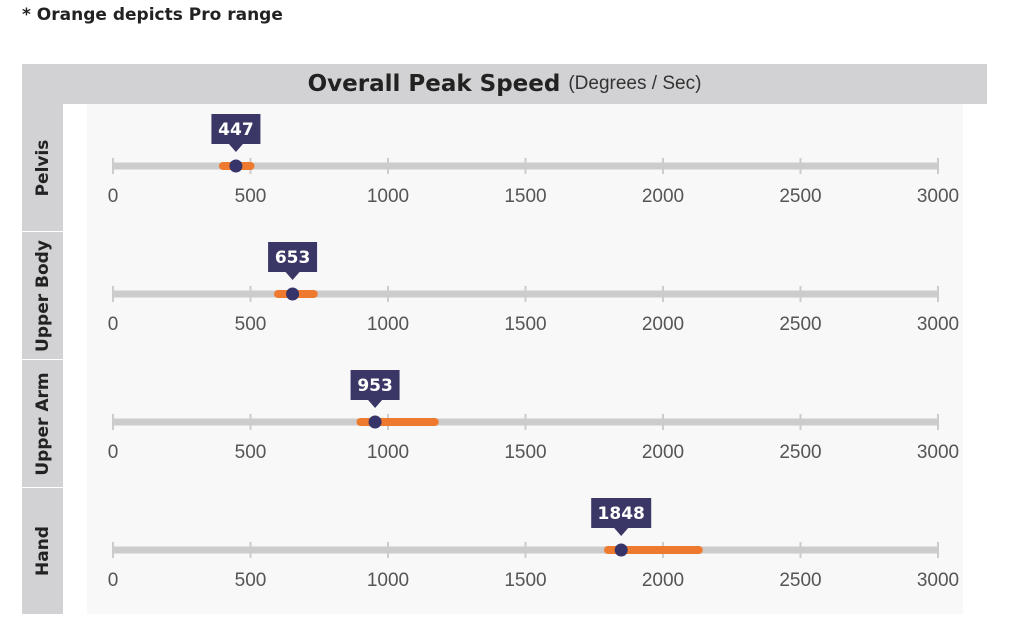  I want to click on value-label-pelvis: 447, so click(236, 130).